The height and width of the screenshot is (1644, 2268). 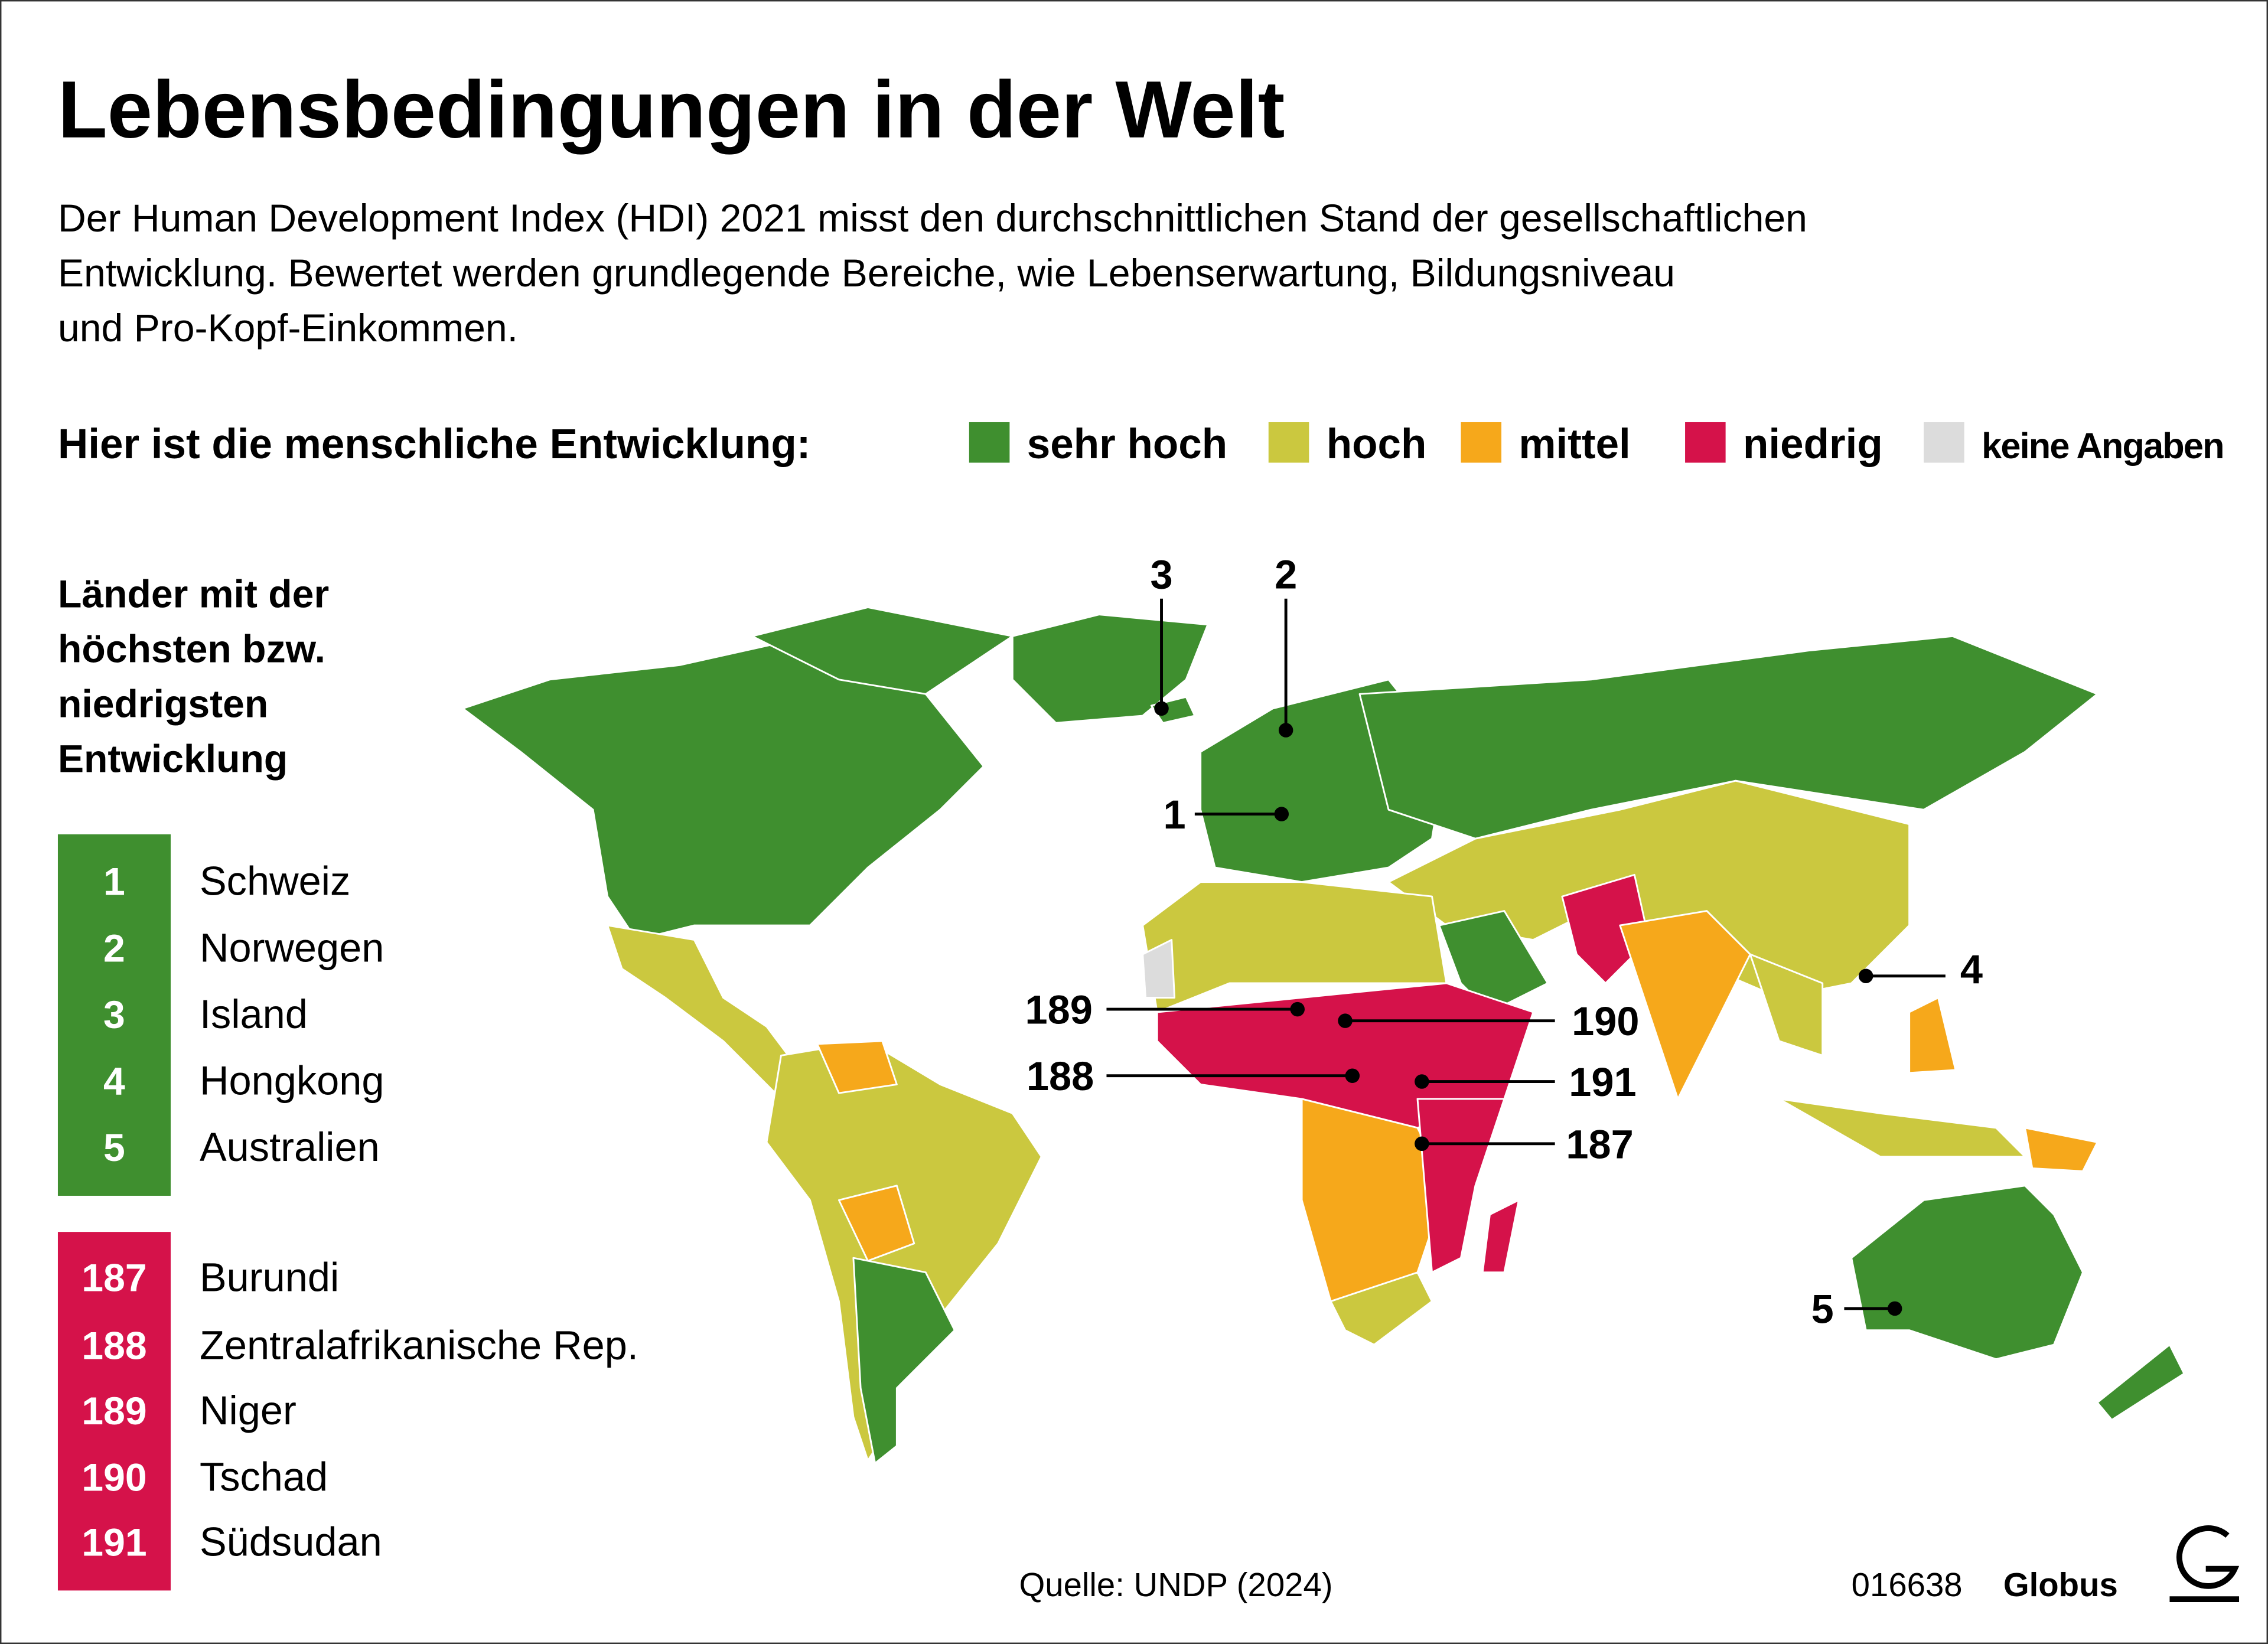 I want to click on australia, so click(x=1967, y=1273).